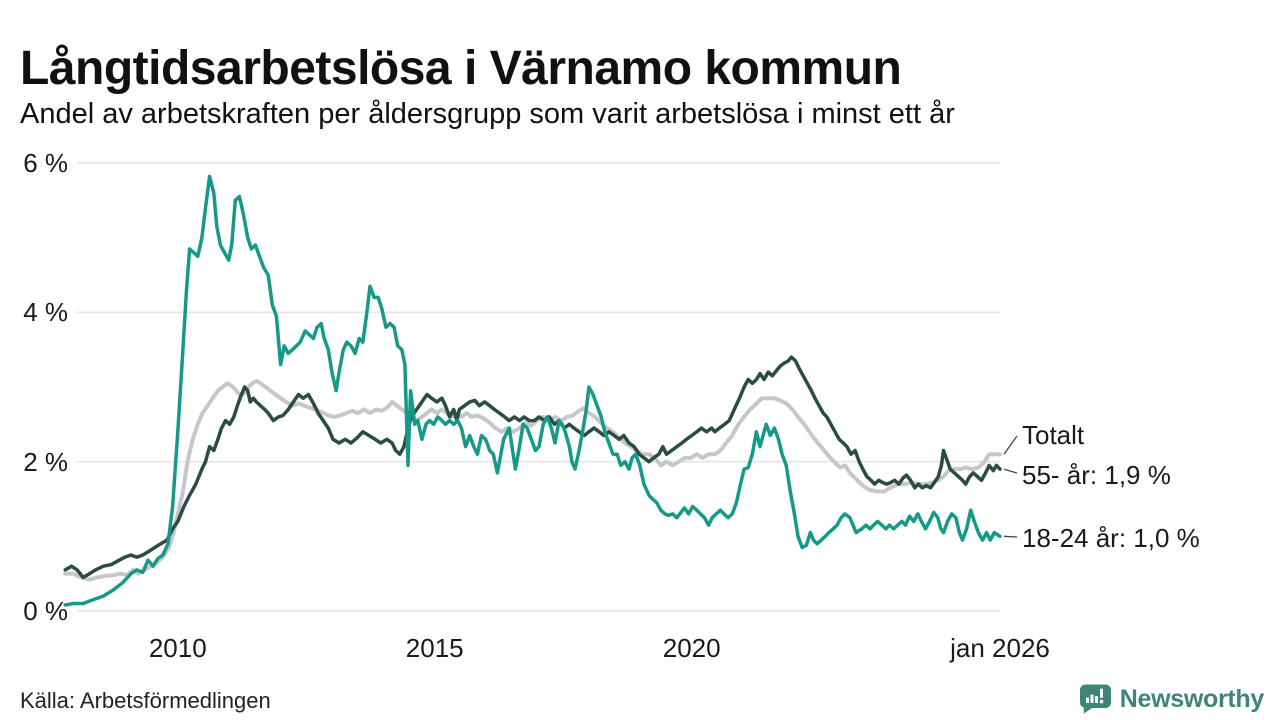  What do you see at coordinates (45, 461) in the screenshot?
I see `y-tick-label: 2 %` at bounding box center [45, 461].